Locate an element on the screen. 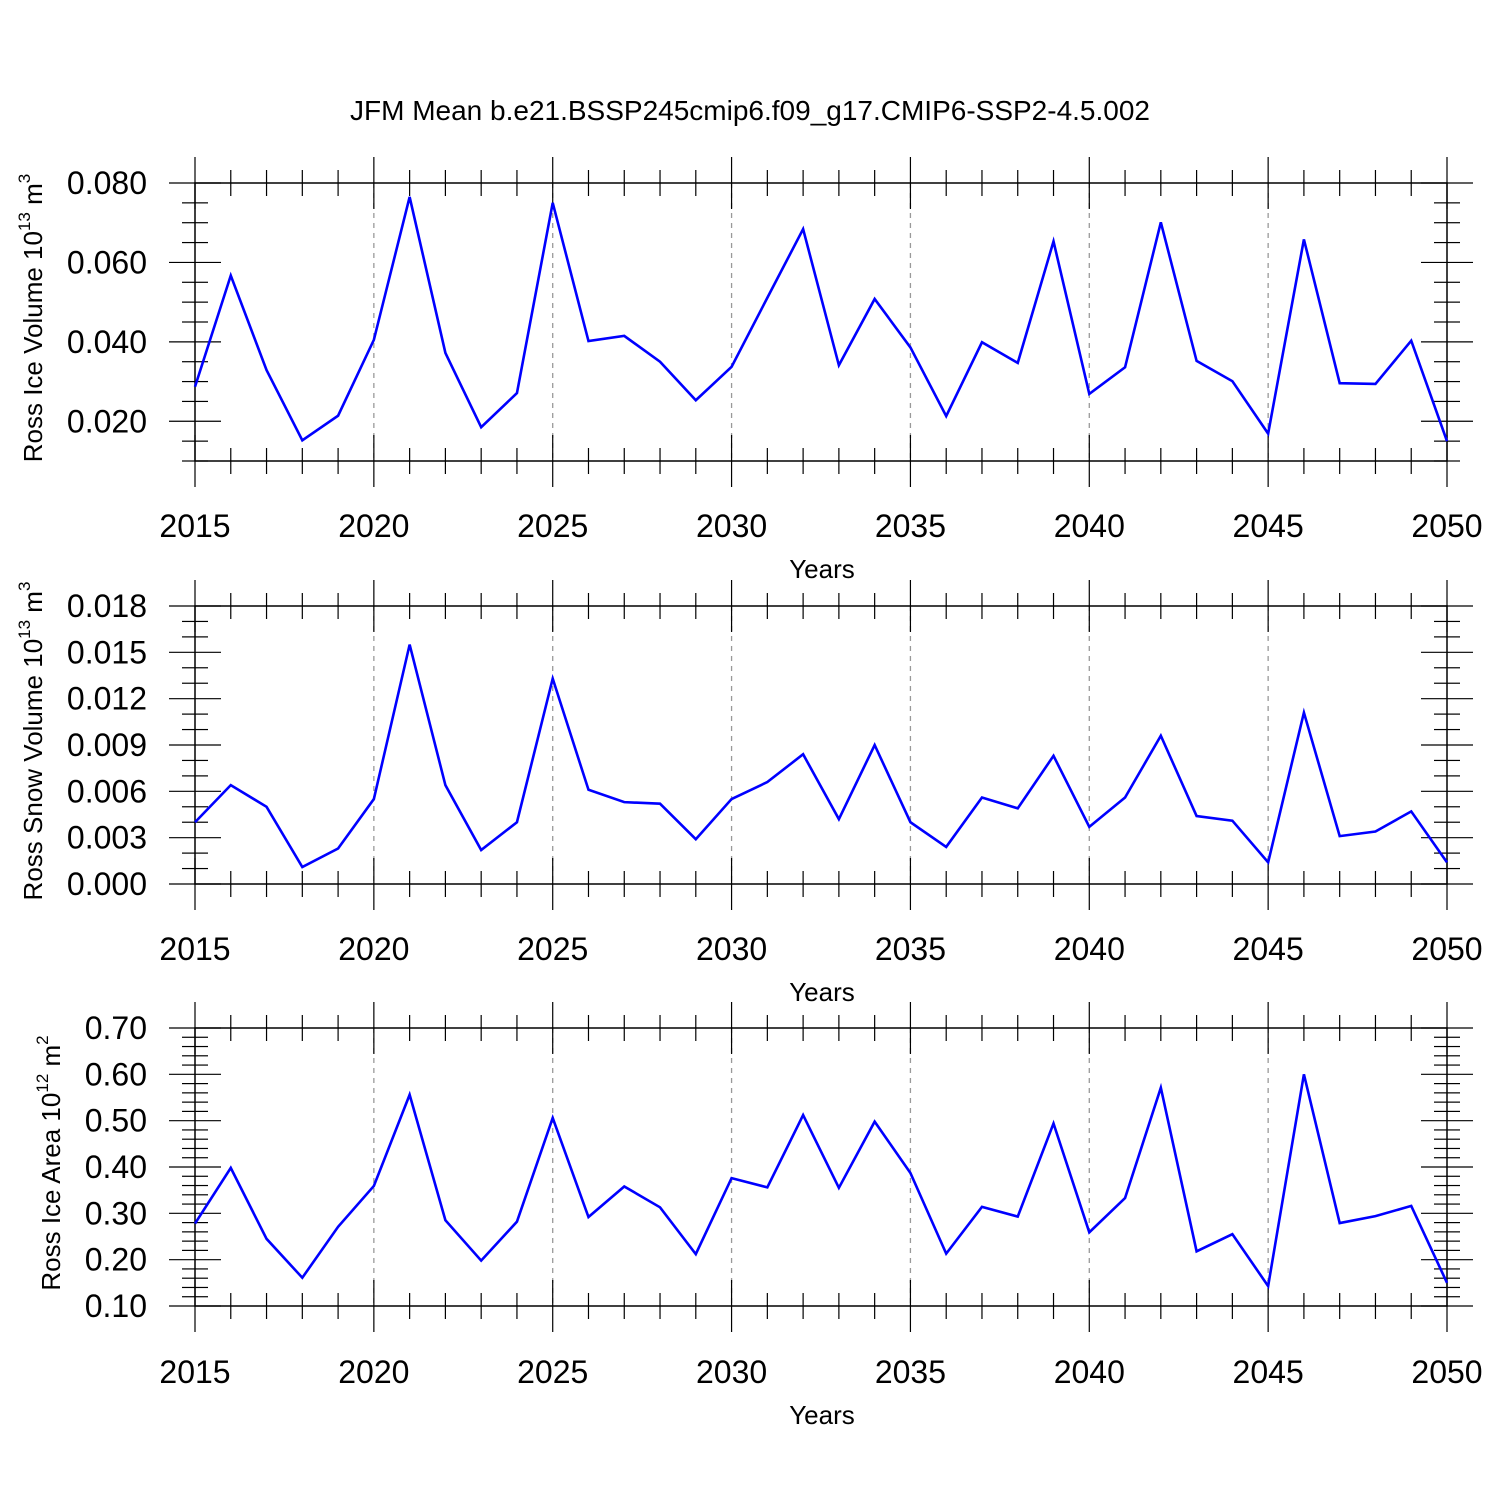 Image resolution: width=1500 pixels, height=1500 pixels. y-tick-label: 0.020 is located at coordinates (107, 421).